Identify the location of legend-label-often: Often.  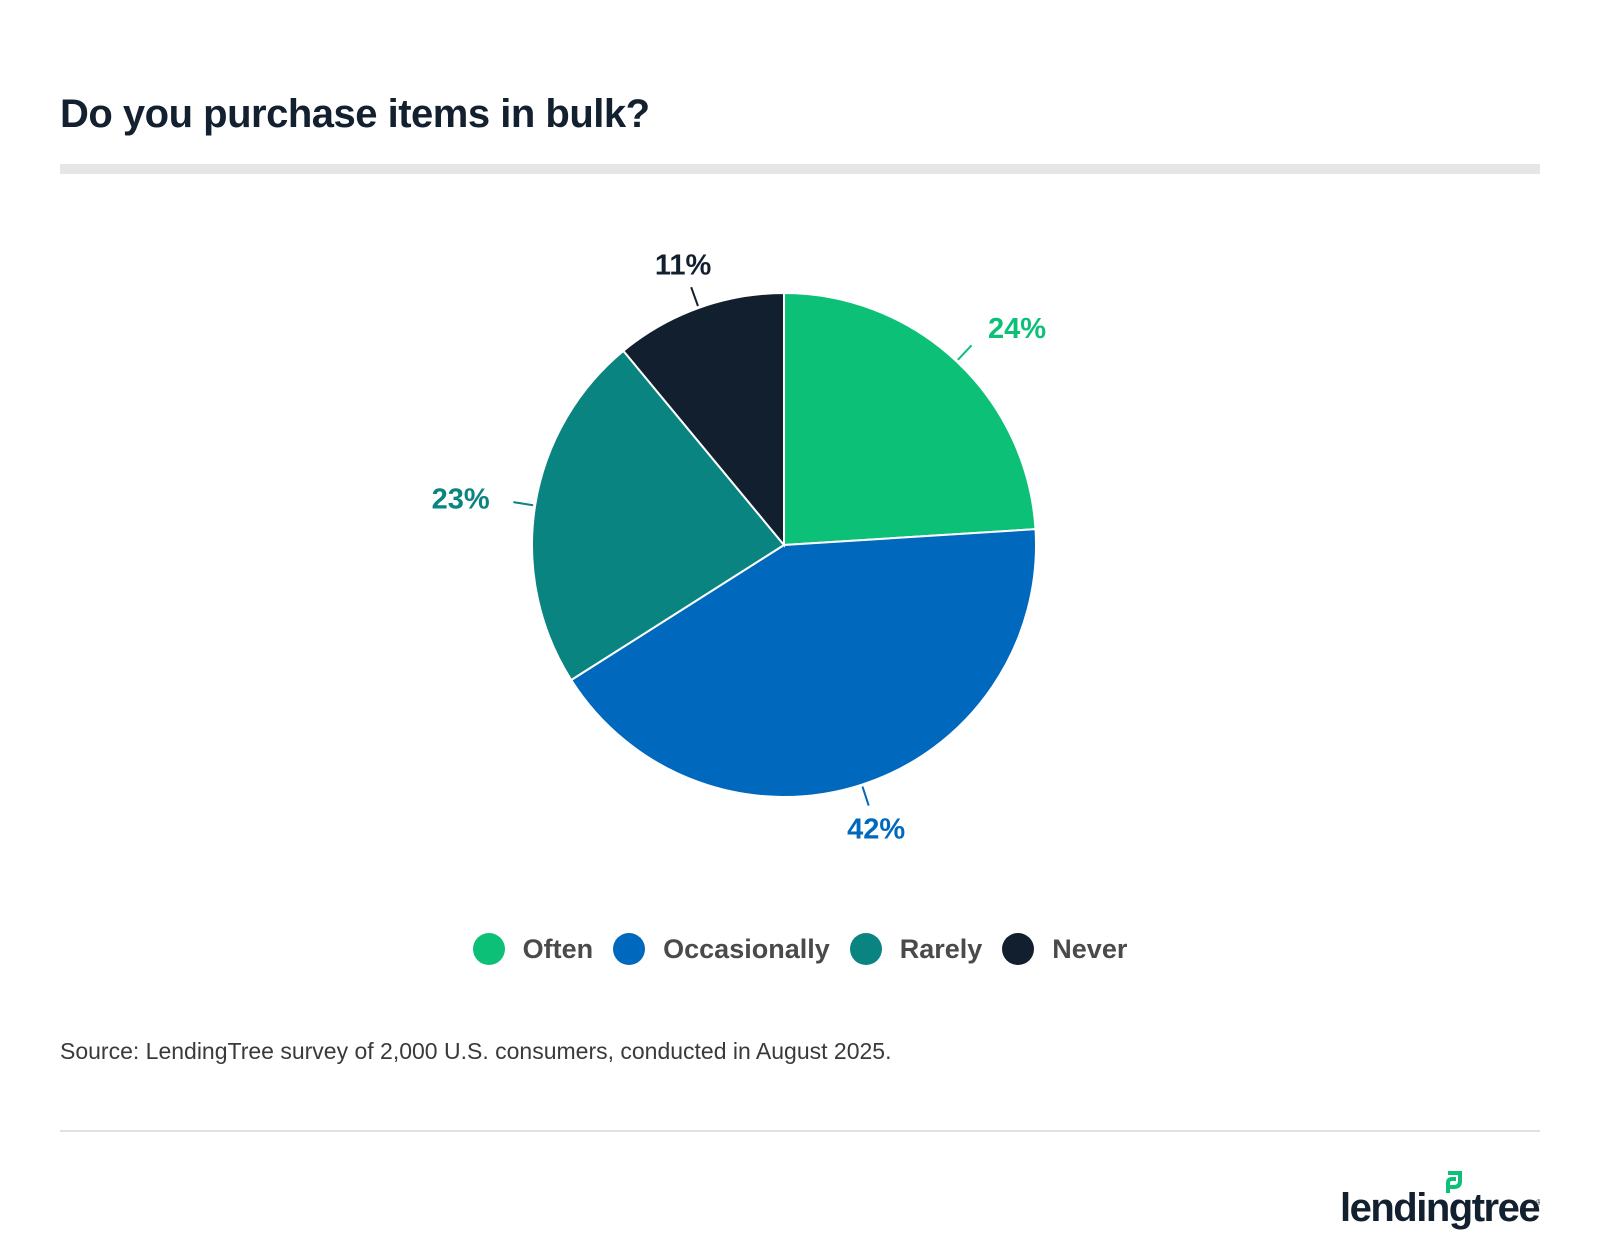
(558, 948).